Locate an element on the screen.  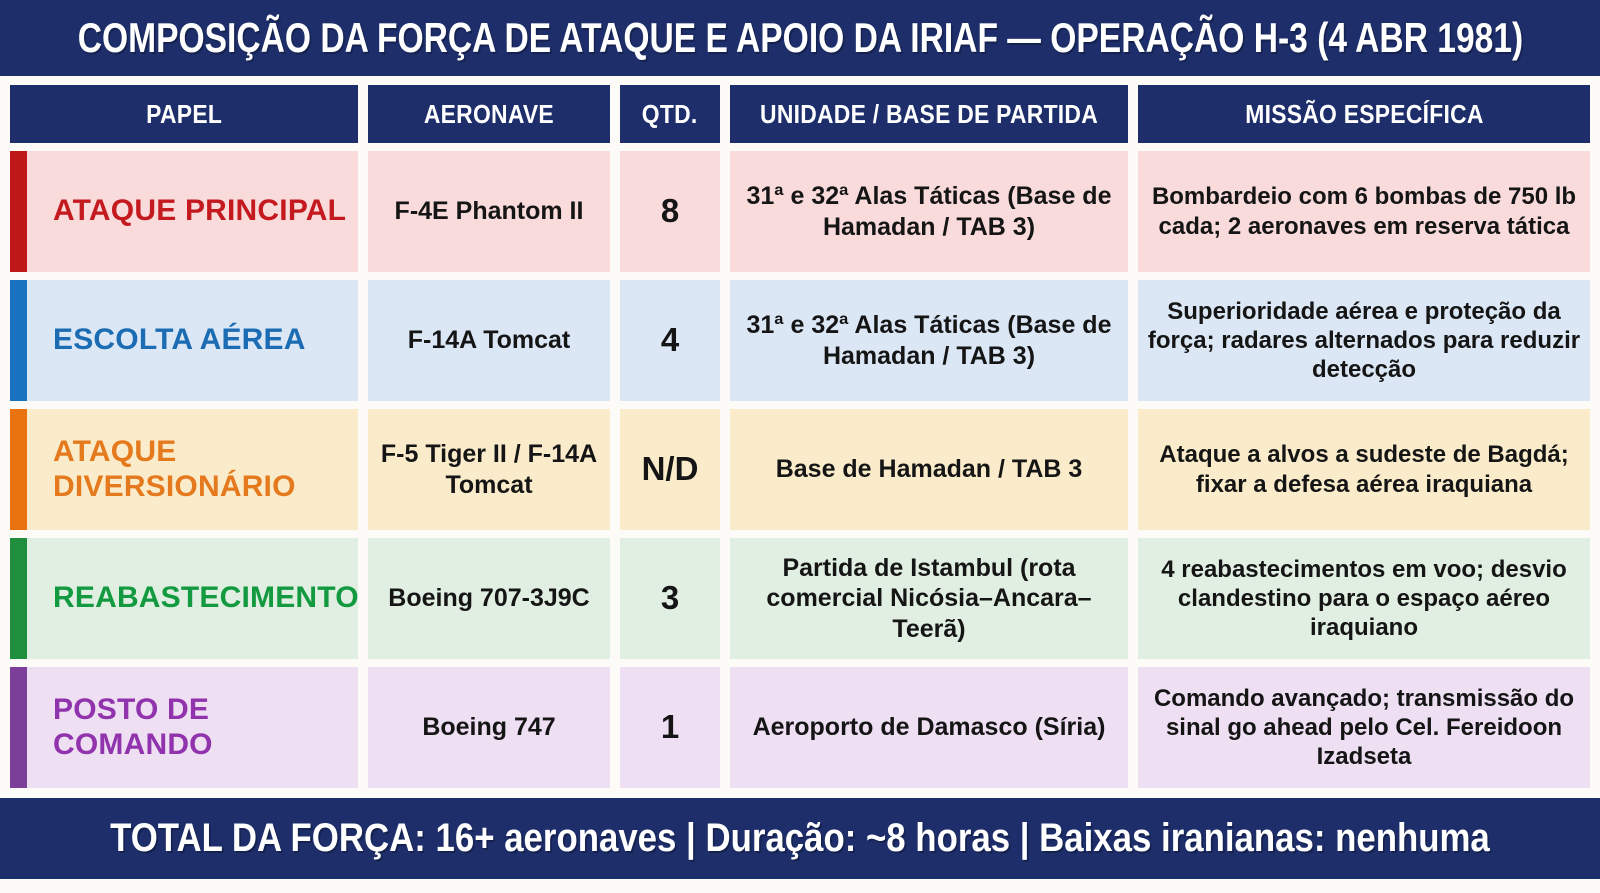
row-escolta-aerea-papel: ESCOLTA AÉREA is located at coordinates (184, 340).